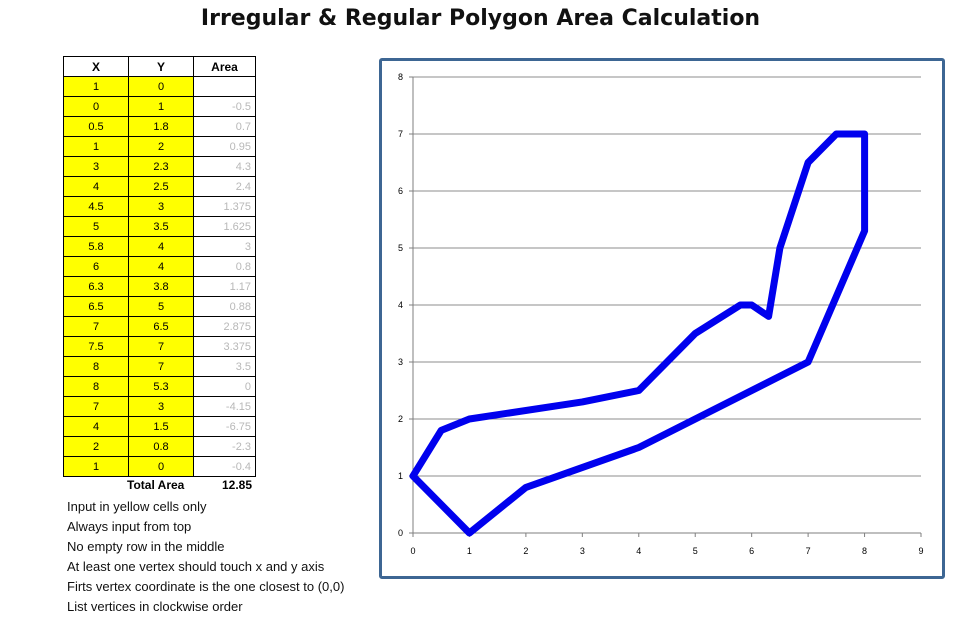 This screenshot has width=961, height=617. Describe the element at coordinates (161, 426) in the screenshot. I see `y-input-cell: 1.5` at that location.